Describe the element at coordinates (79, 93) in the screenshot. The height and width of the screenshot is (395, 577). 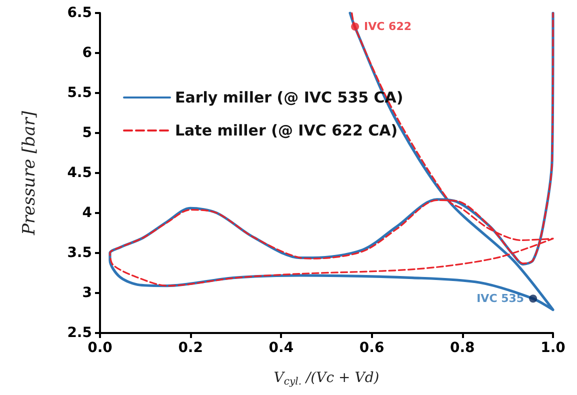
I see `y-tick-label: 5.5` at that location.